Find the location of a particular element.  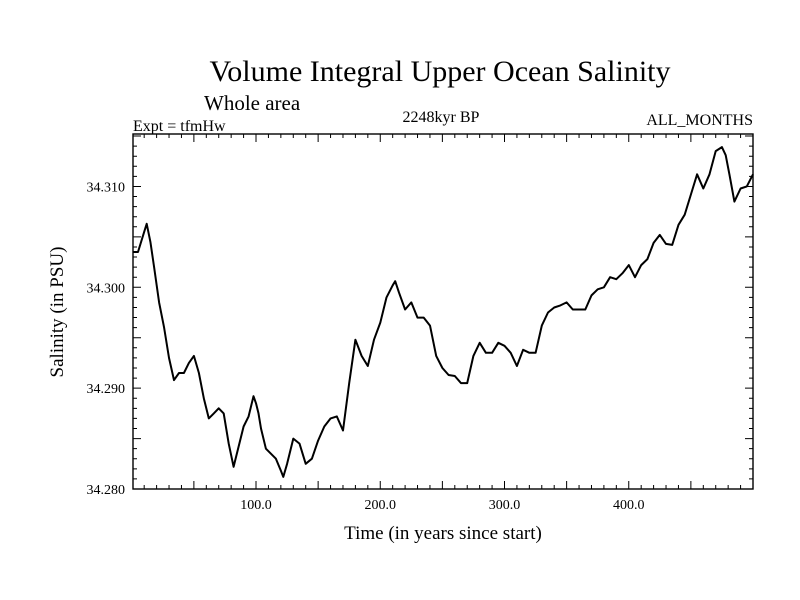

y-axis-label: Salinity (in PSU) is located at coordinates (57, 312).